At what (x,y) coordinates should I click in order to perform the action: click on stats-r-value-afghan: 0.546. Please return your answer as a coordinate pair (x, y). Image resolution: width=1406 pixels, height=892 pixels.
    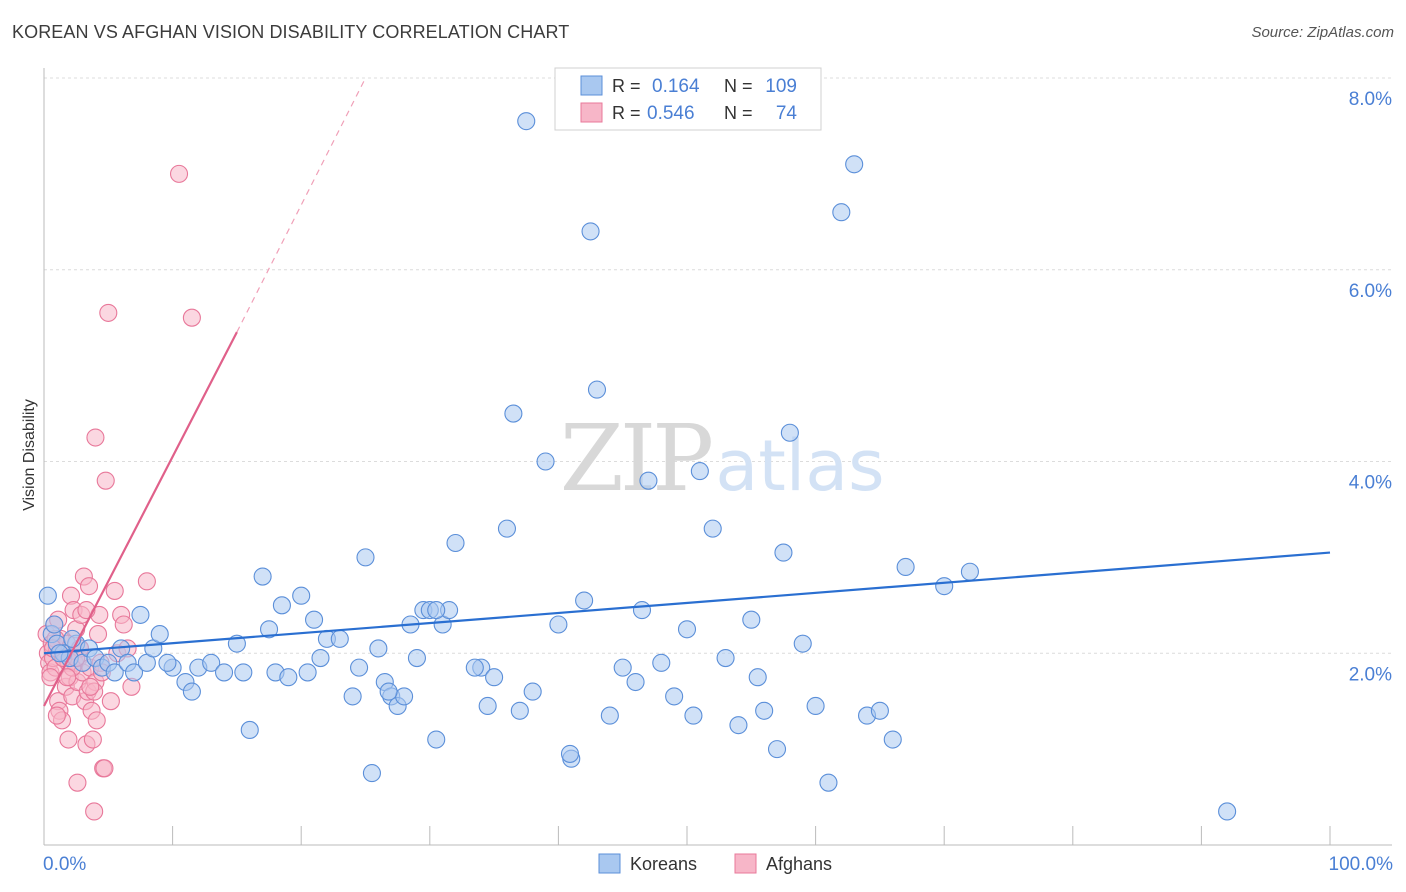
    Looking at the image, I should click on (671, 113).